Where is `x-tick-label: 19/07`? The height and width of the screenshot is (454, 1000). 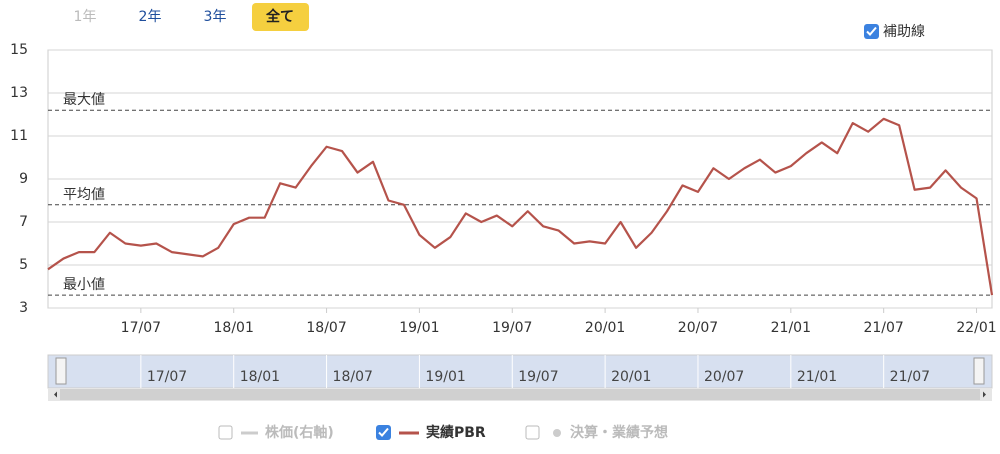
x-tick-label: 19/07 is located at coordinates (512, 328).